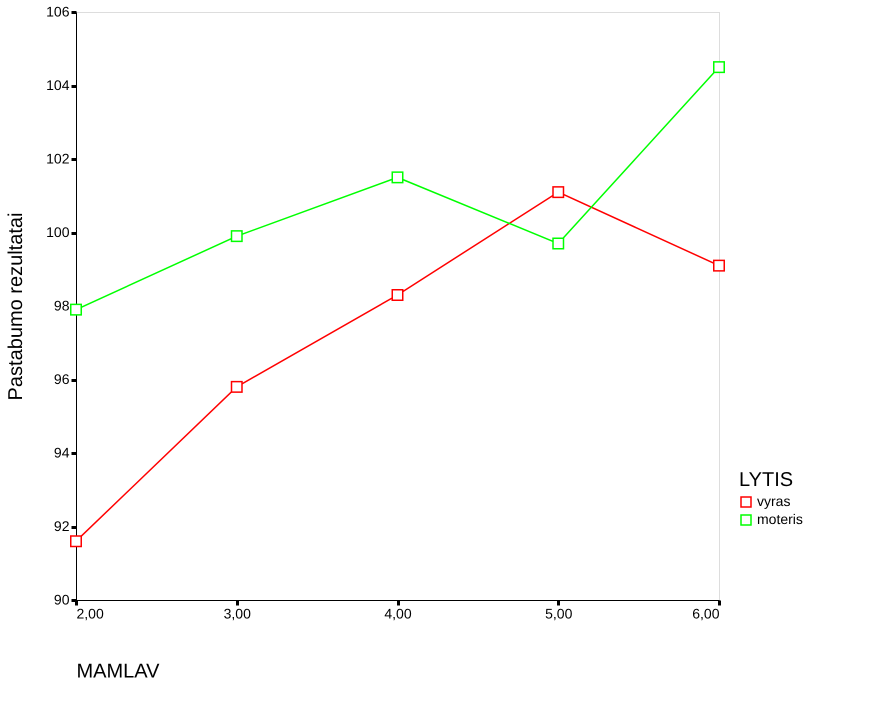 Image resolution: width=878 pixels, height=708 pixels. Describe the element at coordinates (58, 158) in the screenshot. I see `y-tick-label: 102` at that location.